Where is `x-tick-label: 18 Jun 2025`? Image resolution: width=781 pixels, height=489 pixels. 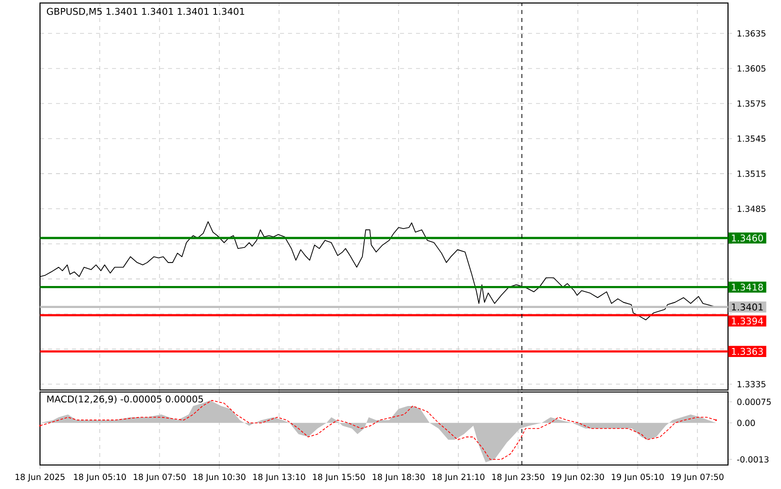 x-tick-label: 18 Jun 2025 is located at coordinates (40, 478).